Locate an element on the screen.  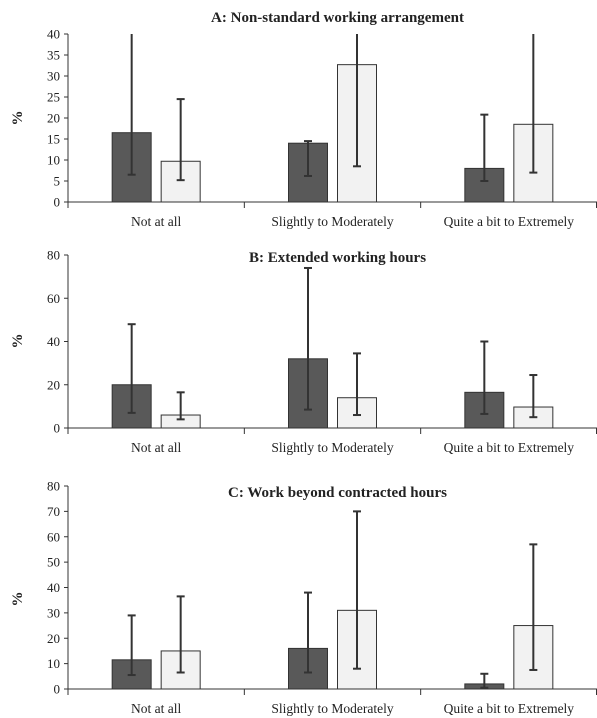
y-tick-label: 5 is located at coordinates (57, 181).